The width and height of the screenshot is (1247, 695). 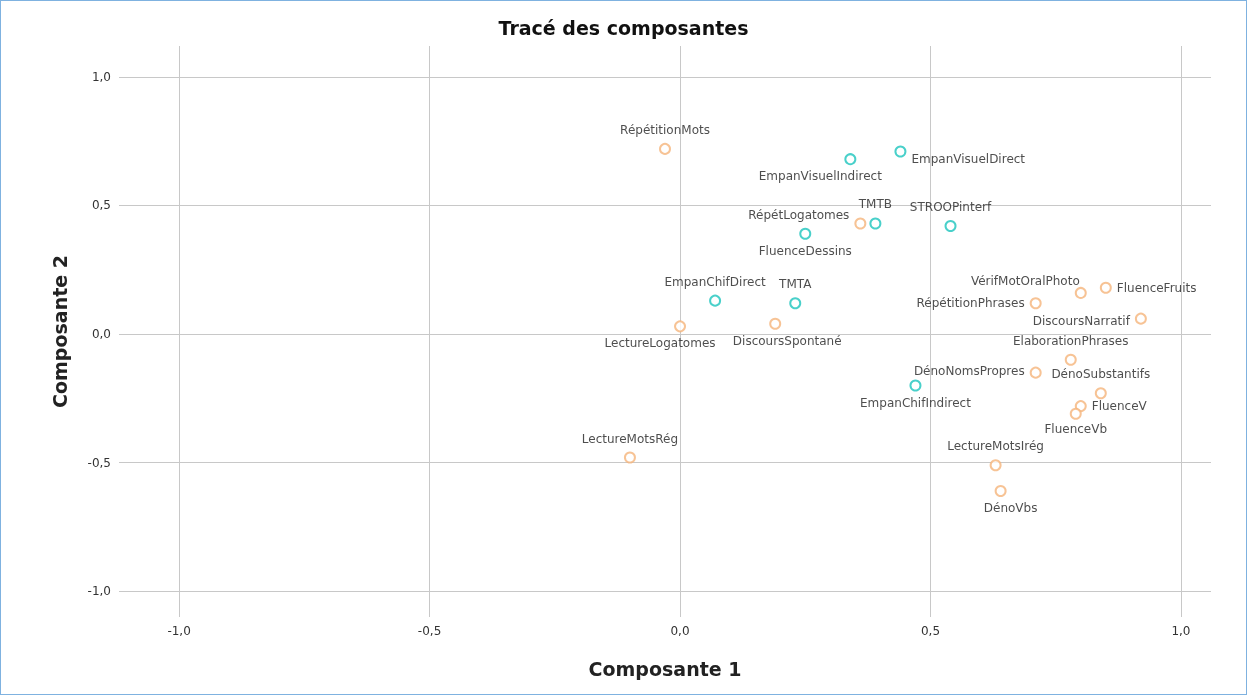 What do you see at coordinates (1119, 406) in the screenshot?
I see `data-label: FluenceV` at bounding box center [1119, 406].